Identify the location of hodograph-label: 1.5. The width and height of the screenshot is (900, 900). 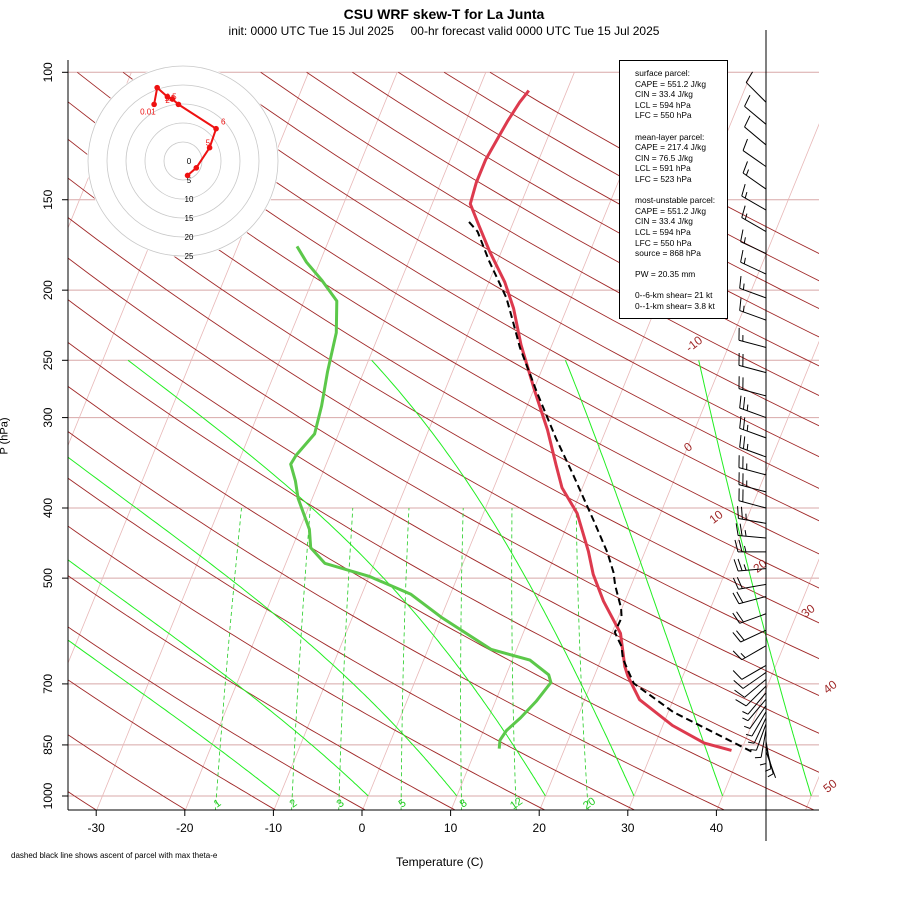
(170, 98).